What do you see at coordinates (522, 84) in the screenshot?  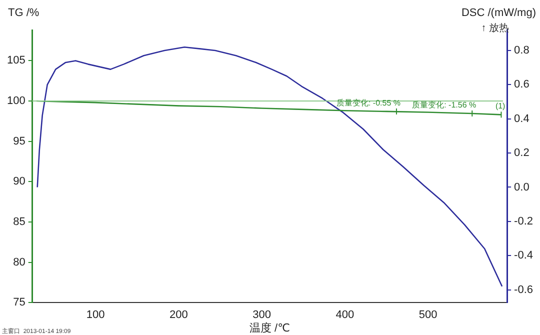 I see `y2-tick-label: 0.6` at bounding box center [522, 84].